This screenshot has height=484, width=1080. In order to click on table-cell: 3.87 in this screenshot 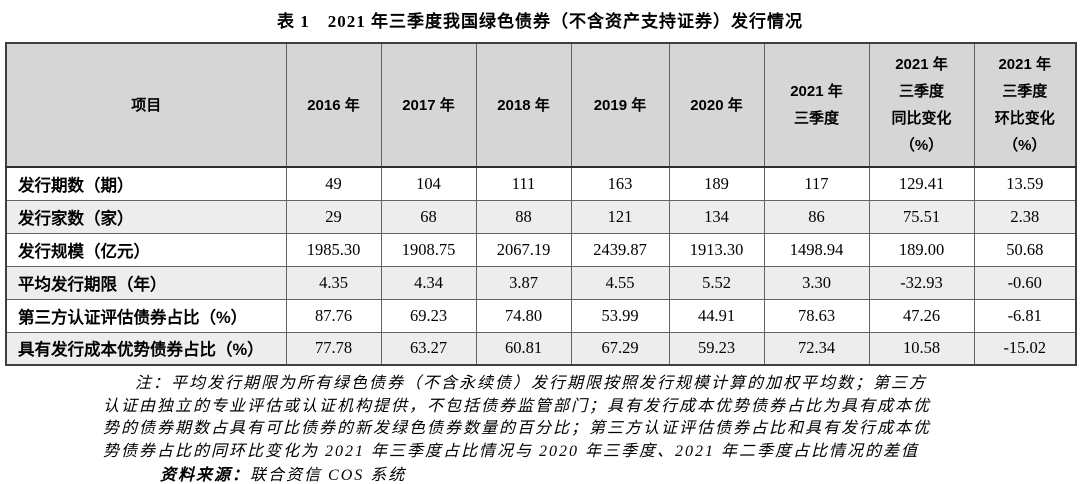, I will do `click(523, 282)`.